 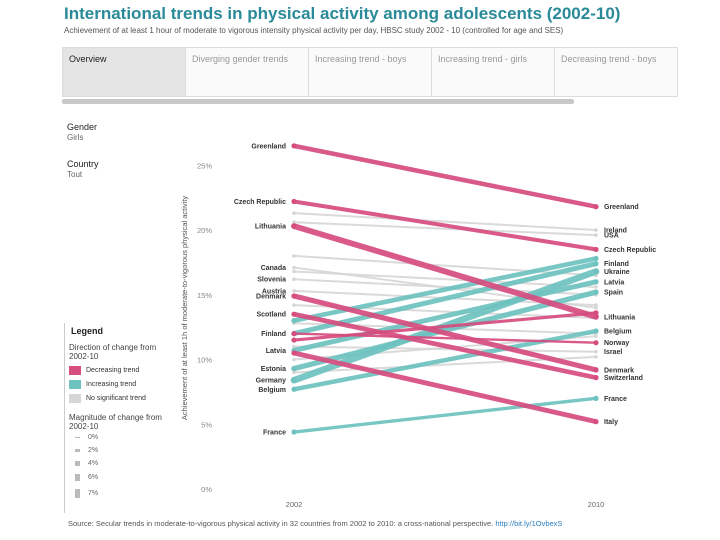 What do you see at coordinates (104, 370) in the screenshot?
I see `legend-item-decreasing: Decreasing trend` at bounding box center [104, 370].